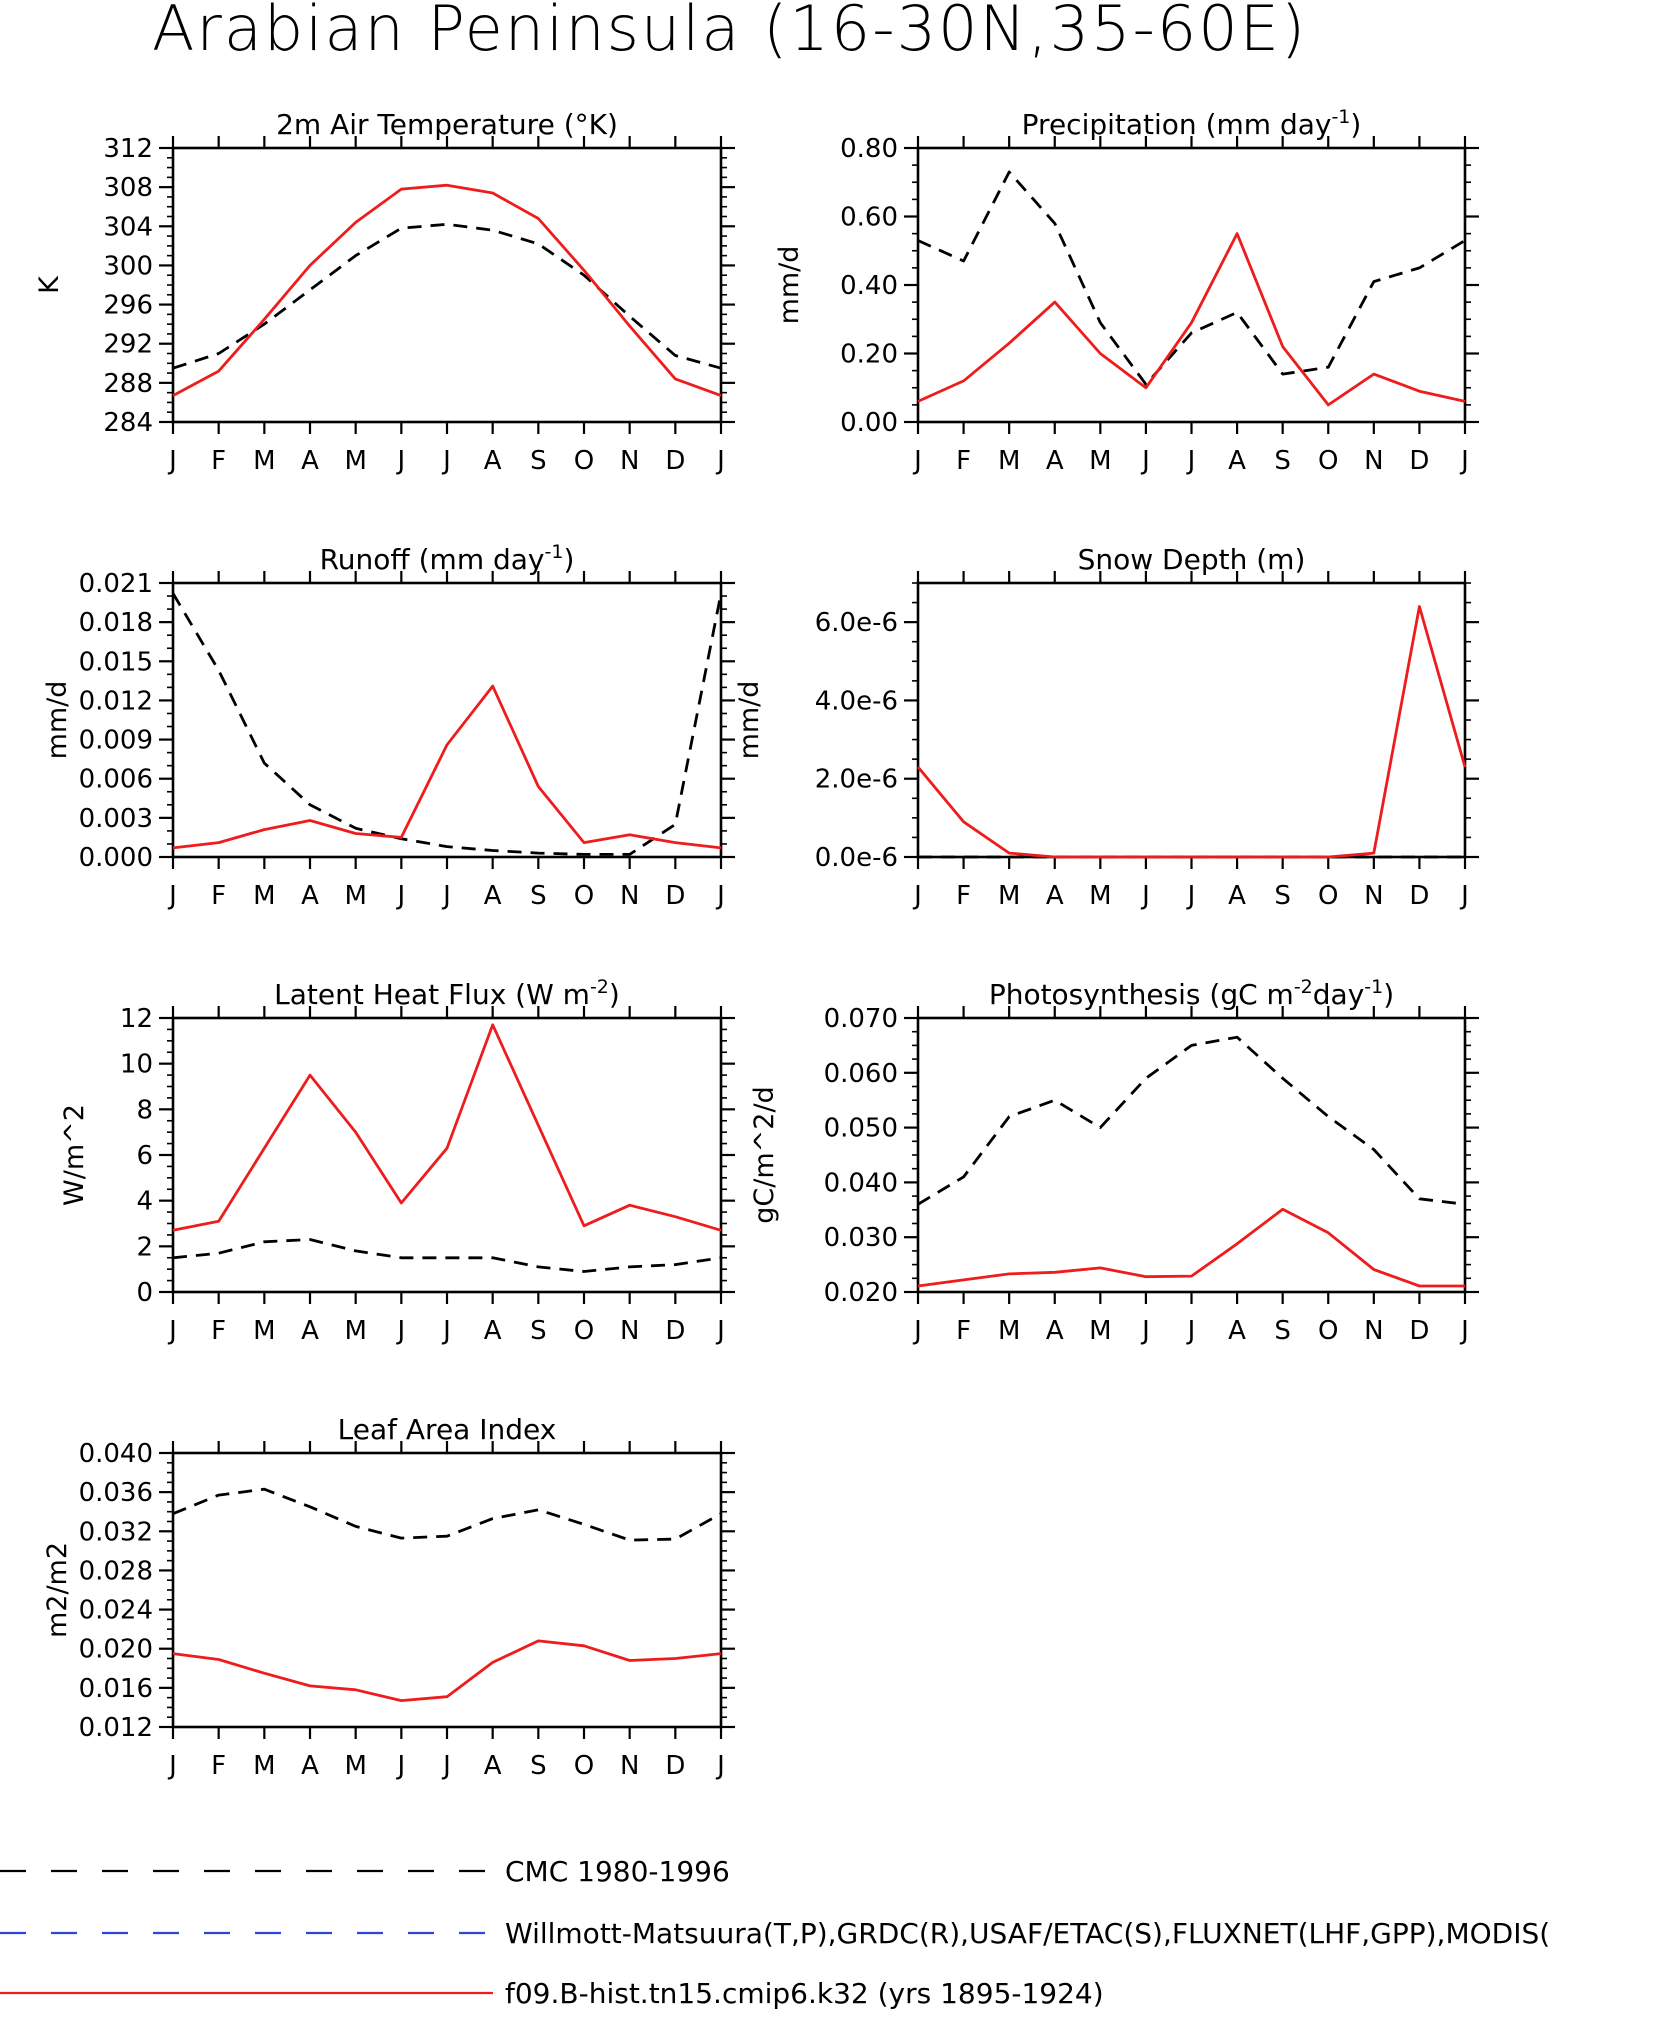 The width and height of the screenshot is (1663, 2022). Describe the element at coordinates (861, 1293) in the screenshot. I see `y-tick-label: 0.020` at that location.